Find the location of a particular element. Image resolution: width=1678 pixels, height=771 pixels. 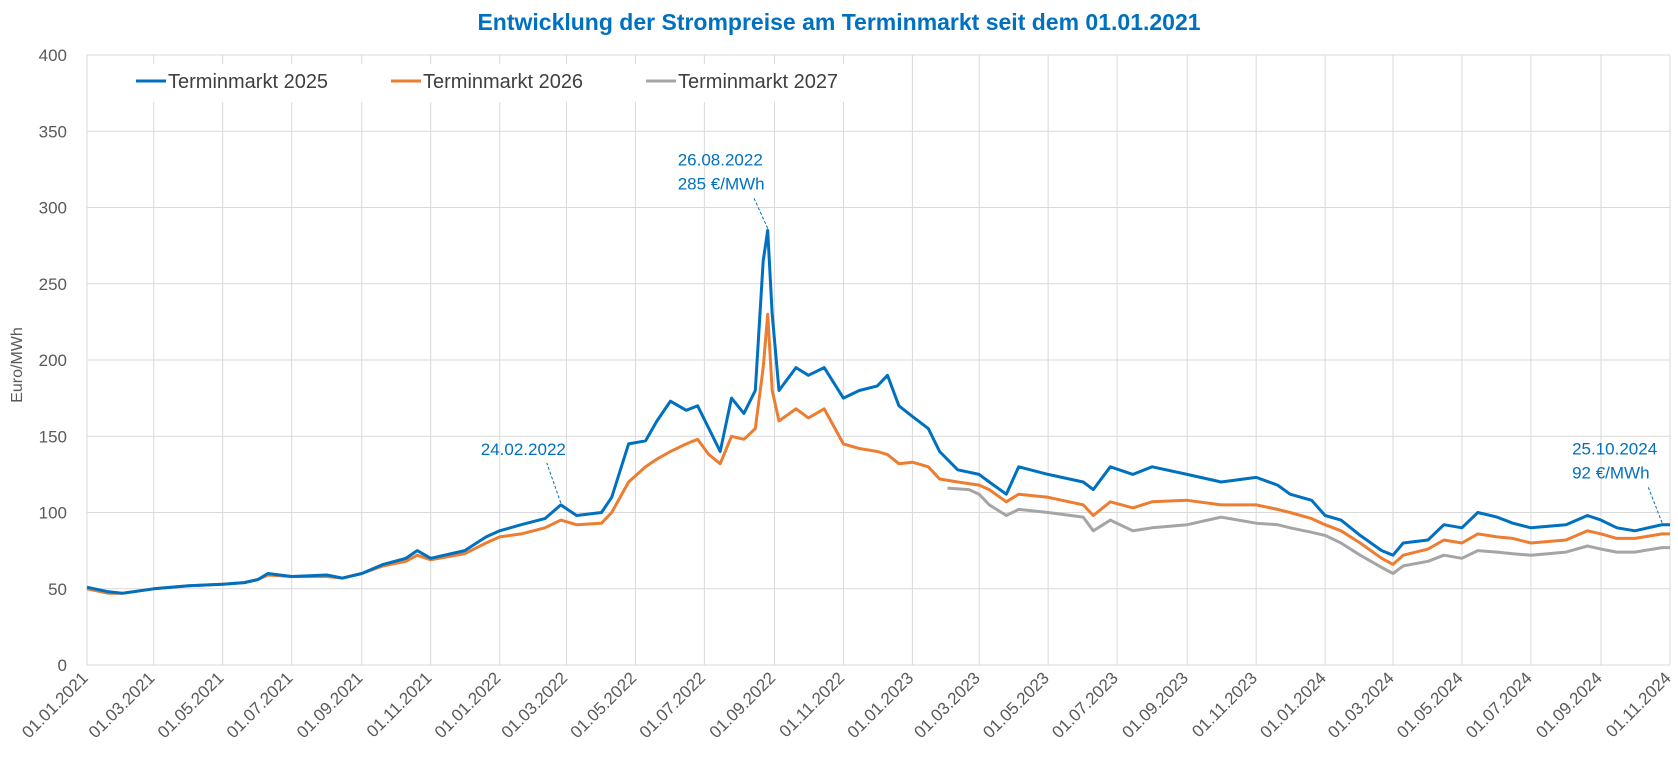

x-tick-label-15: 01.07.2023 is located at coordinates (1085, 705).